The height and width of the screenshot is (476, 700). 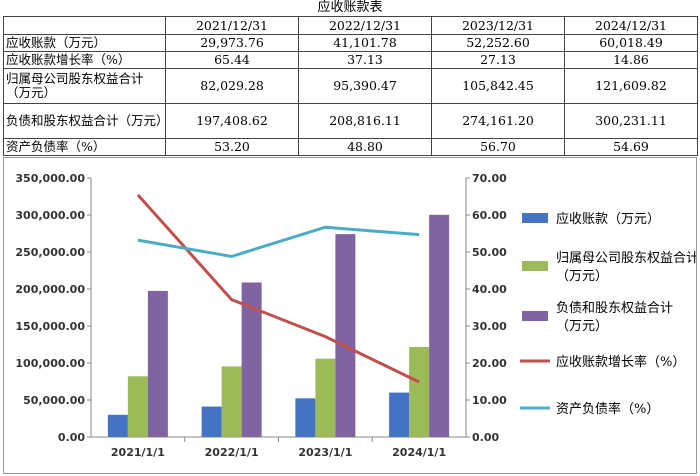 What do you see at coordinates (608, 219) in the screenshot?
I see `legend-label: 应收账款（万元）` at bounding box center [608, 219].